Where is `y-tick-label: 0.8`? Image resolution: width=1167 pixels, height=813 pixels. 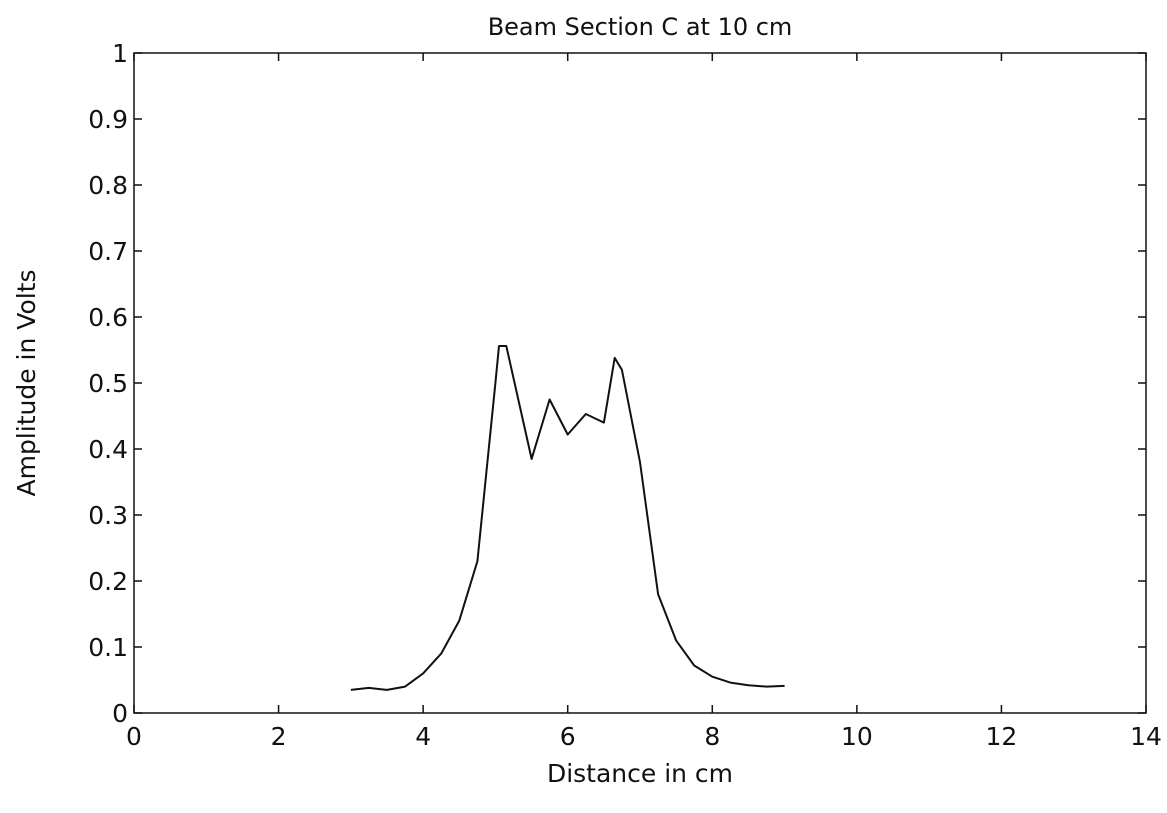
y-tick-label: 0.8 is located at coordinates (108, 185).